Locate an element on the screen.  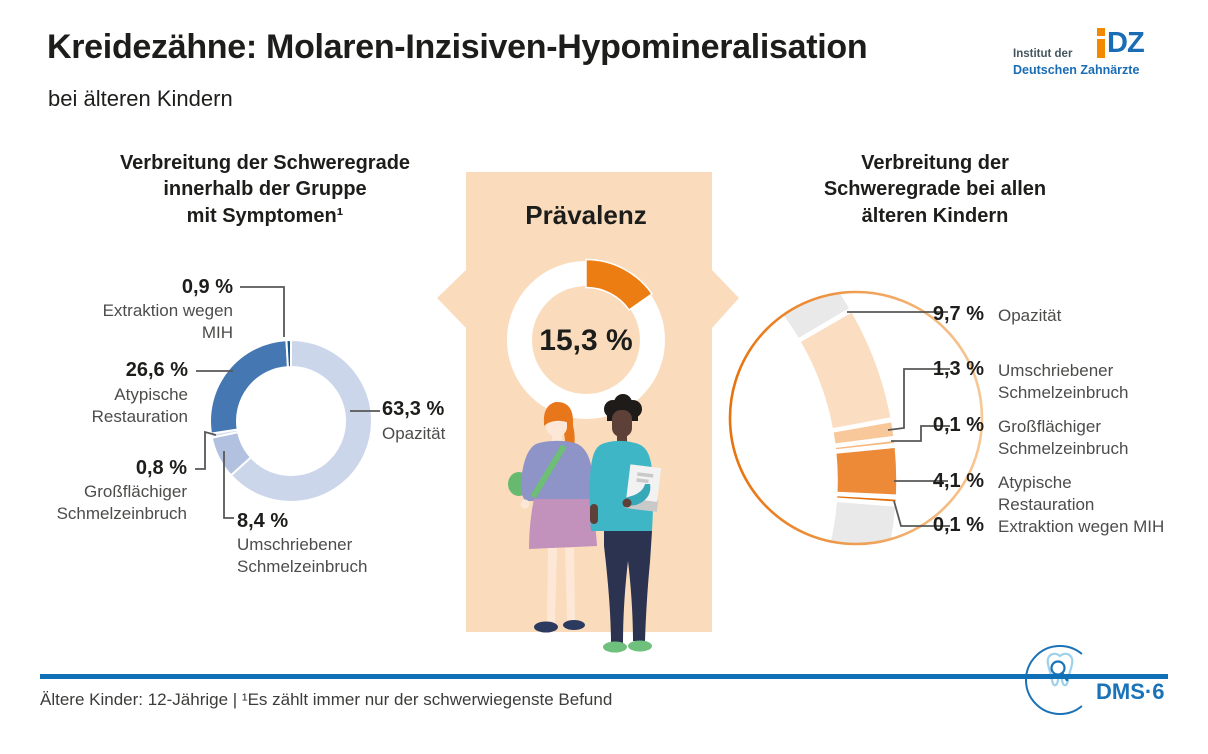
idz-logo-line1: Institut der is located at coordinates (1043, 54).